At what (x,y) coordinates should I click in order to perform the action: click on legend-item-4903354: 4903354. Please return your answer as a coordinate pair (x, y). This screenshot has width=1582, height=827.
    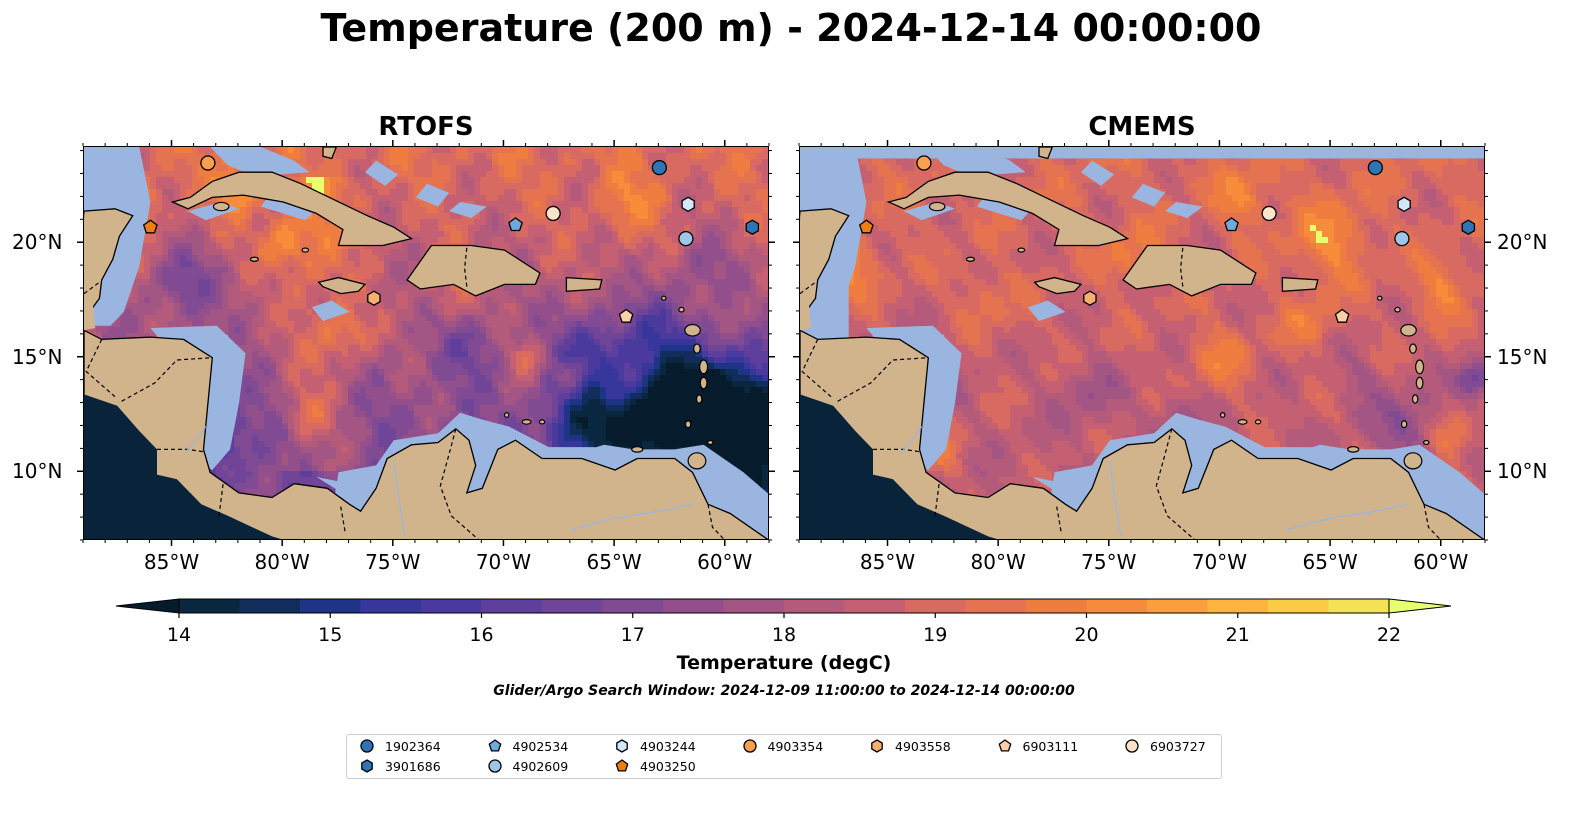
    Looking at the image, I should click on (783, 746).